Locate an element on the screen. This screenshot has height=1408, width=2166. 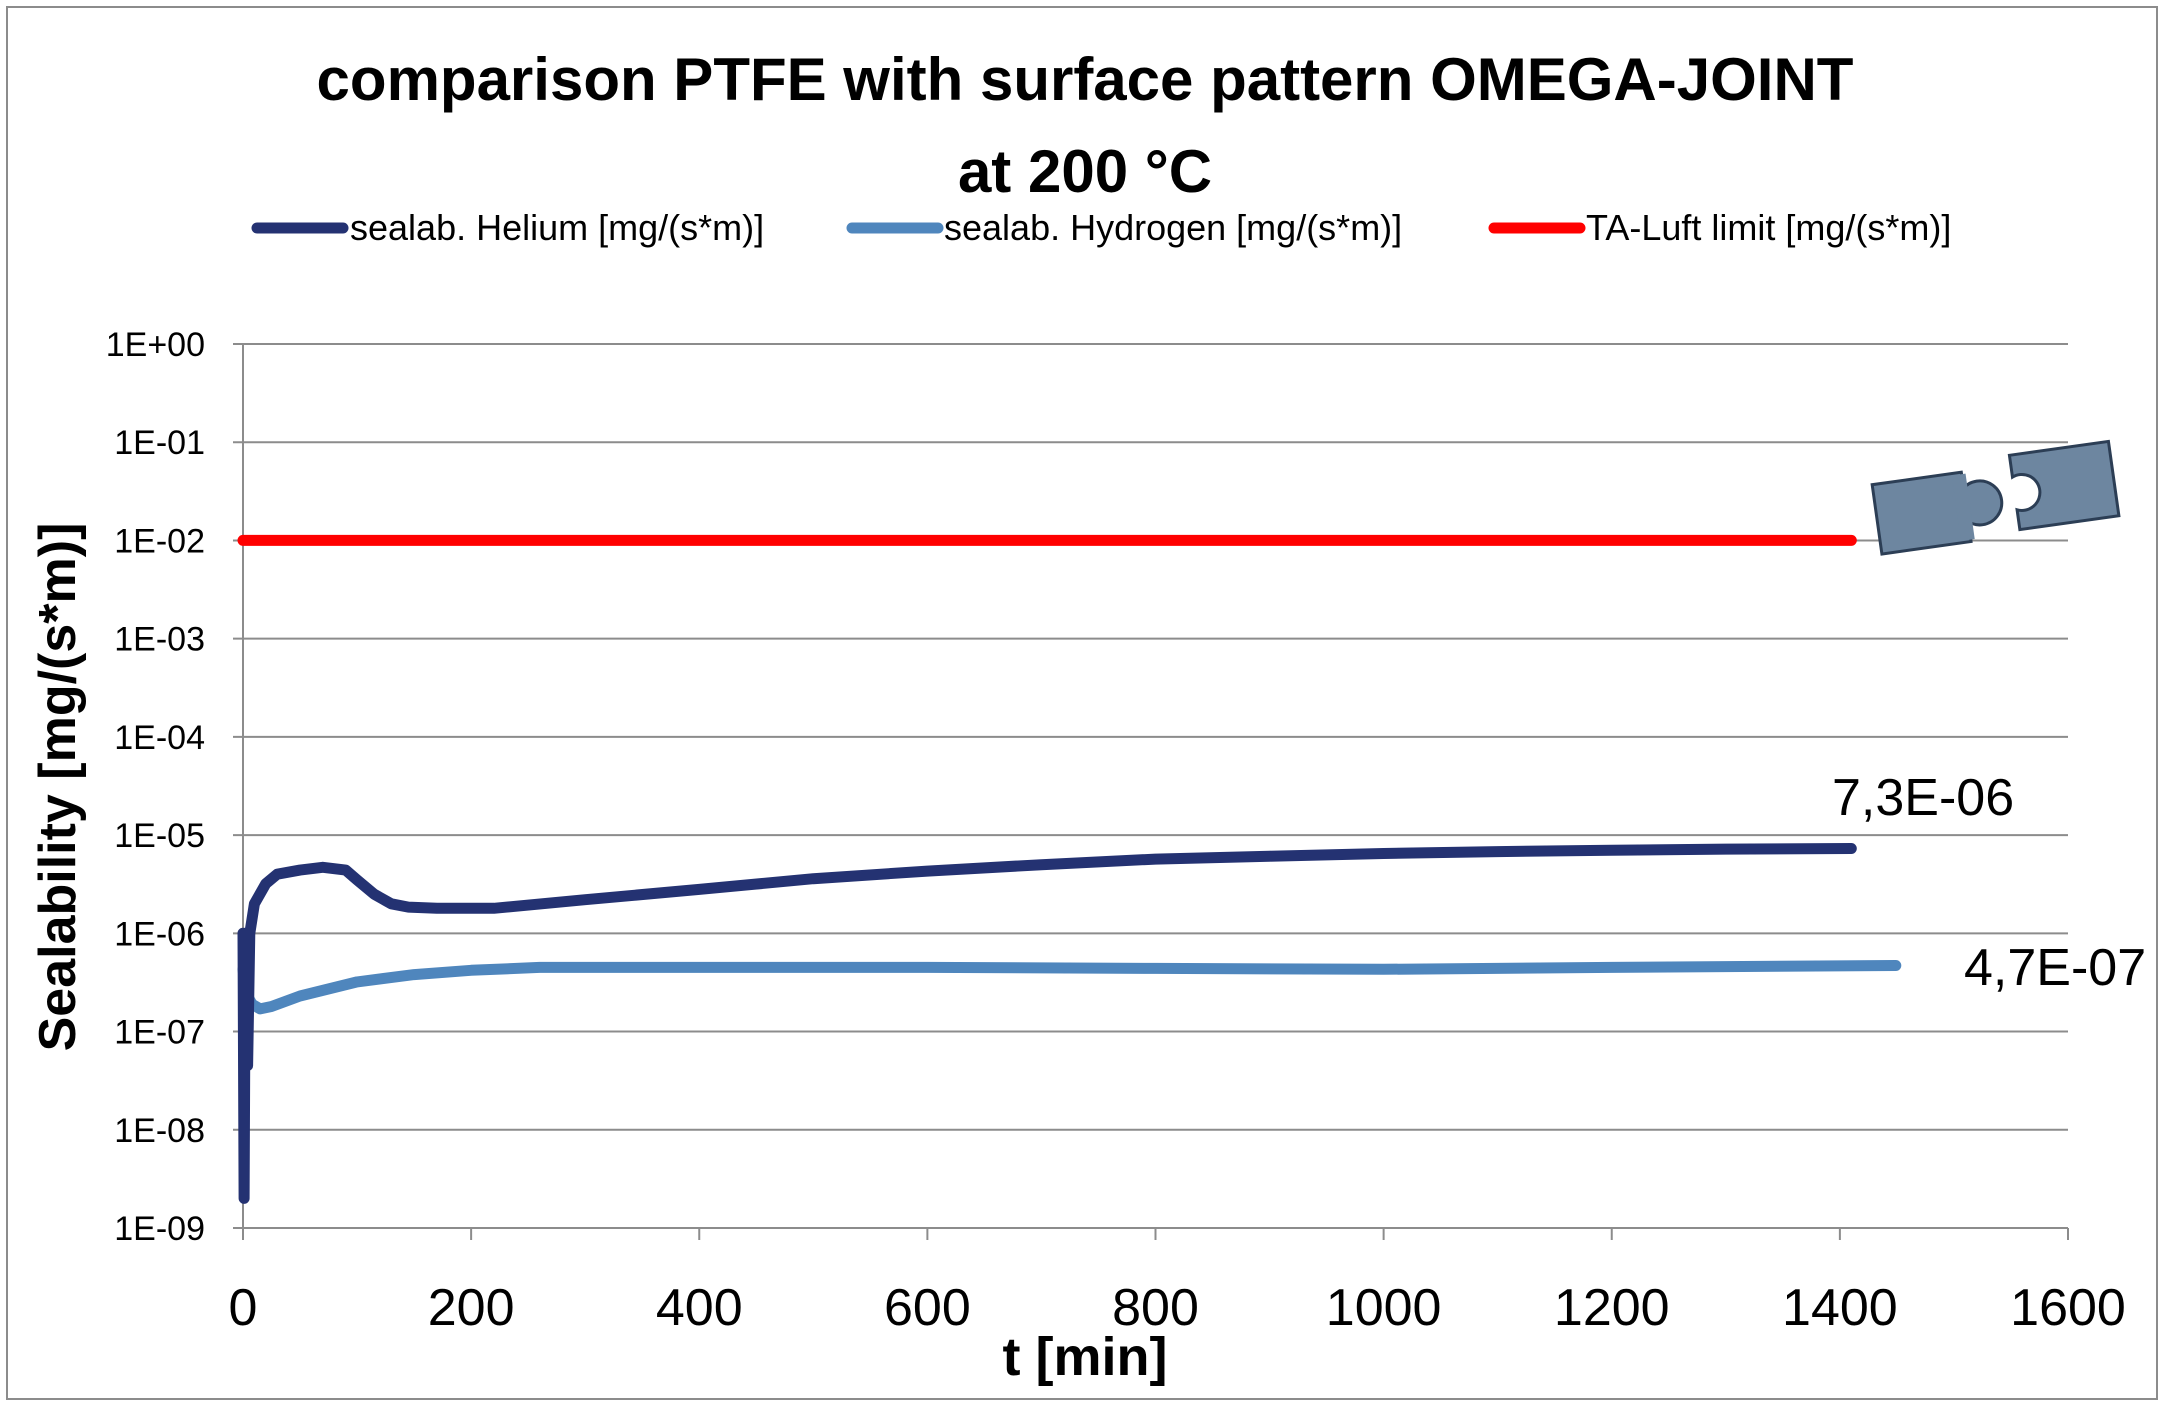
company-logo is located at coordinates (1995, 497).